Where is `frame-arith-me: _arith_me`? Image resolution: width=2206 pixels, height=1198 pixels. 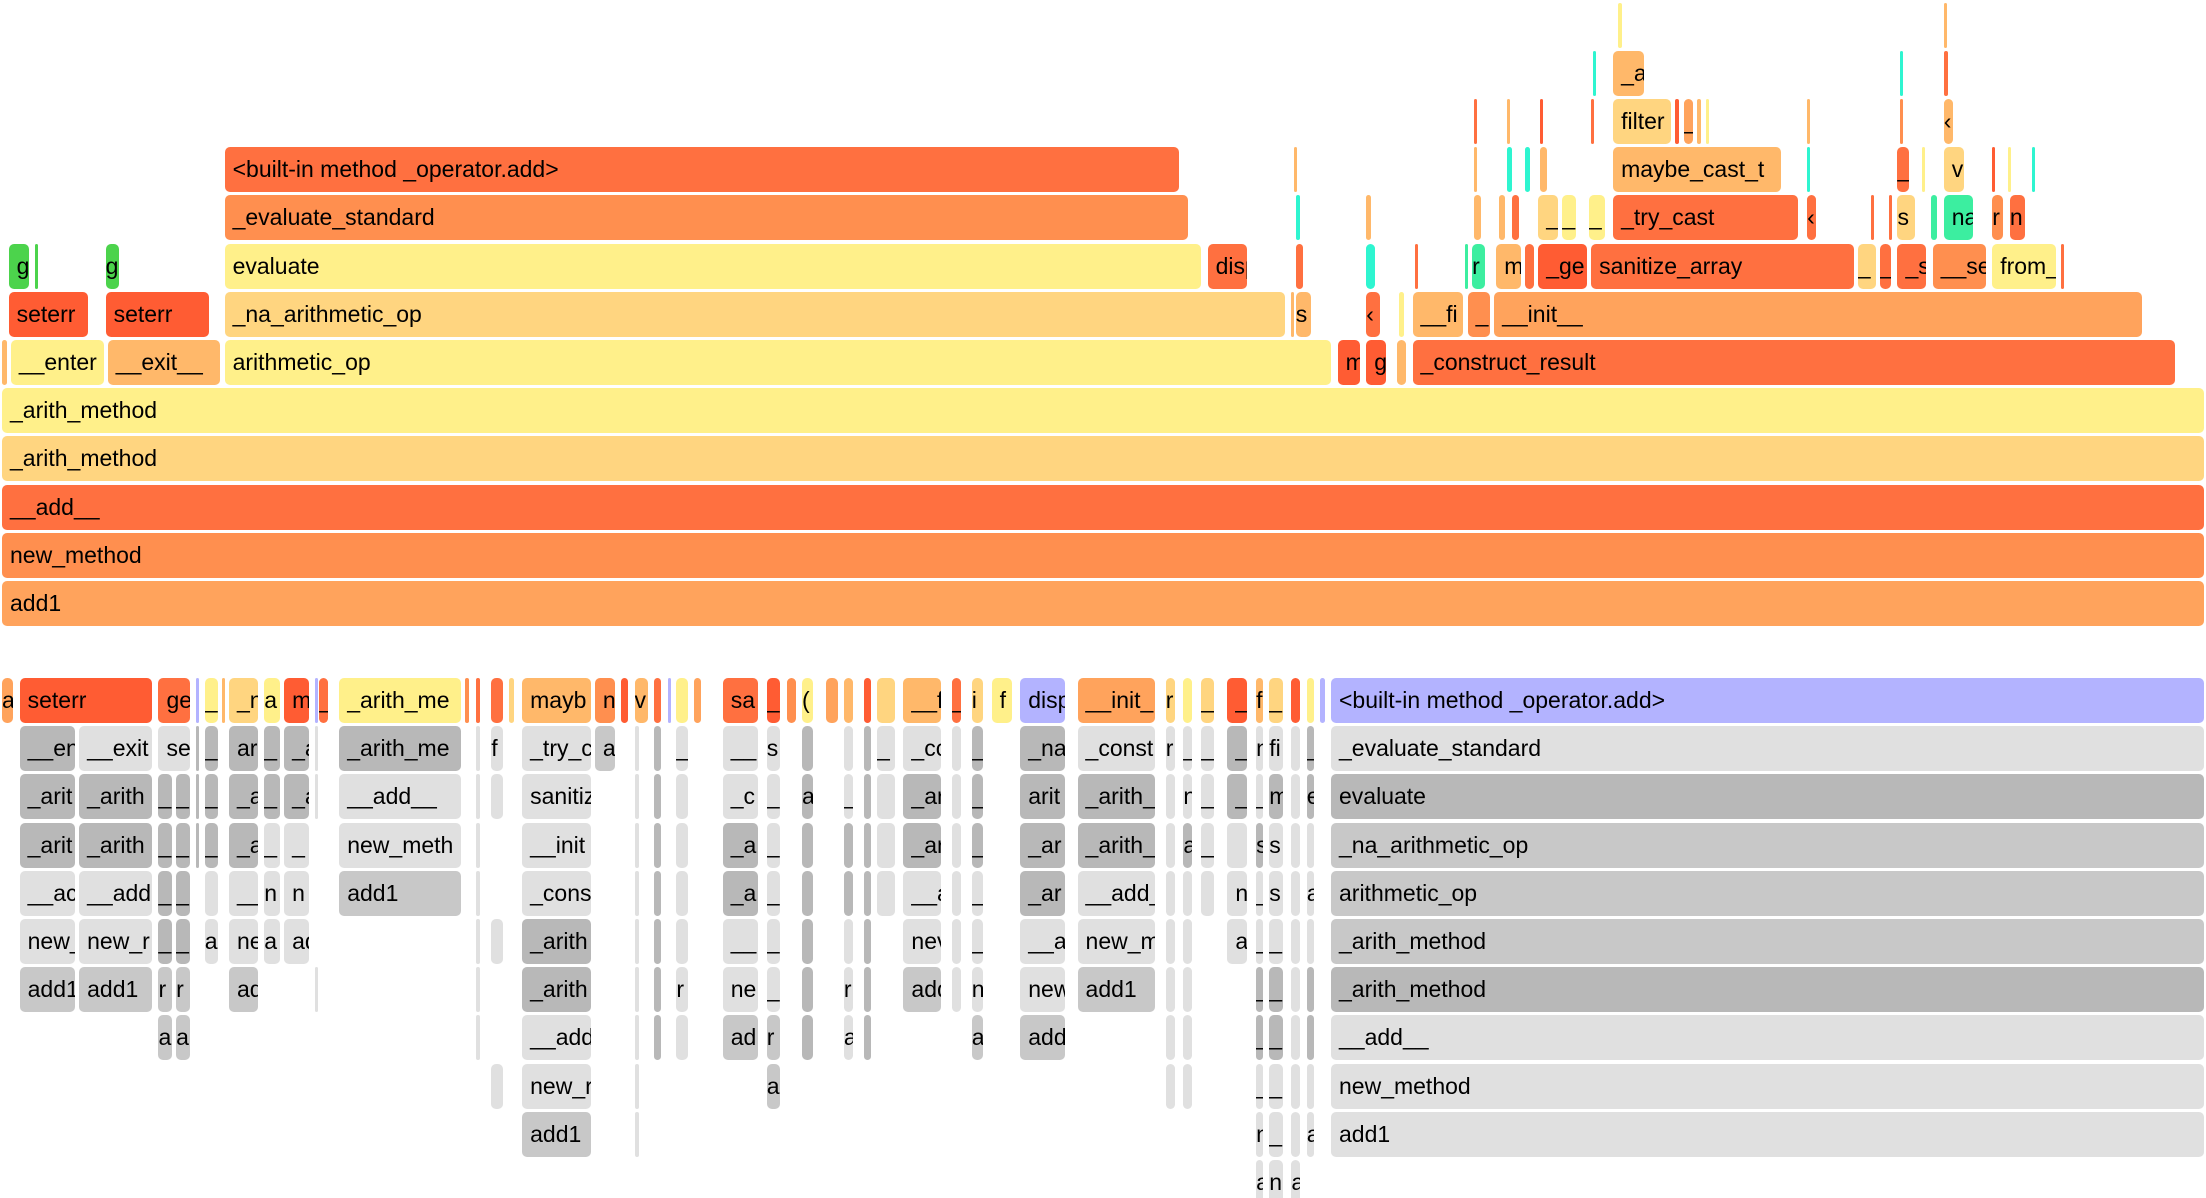
frame-arith-me: _arith_me is located at coordinates (400, 749).